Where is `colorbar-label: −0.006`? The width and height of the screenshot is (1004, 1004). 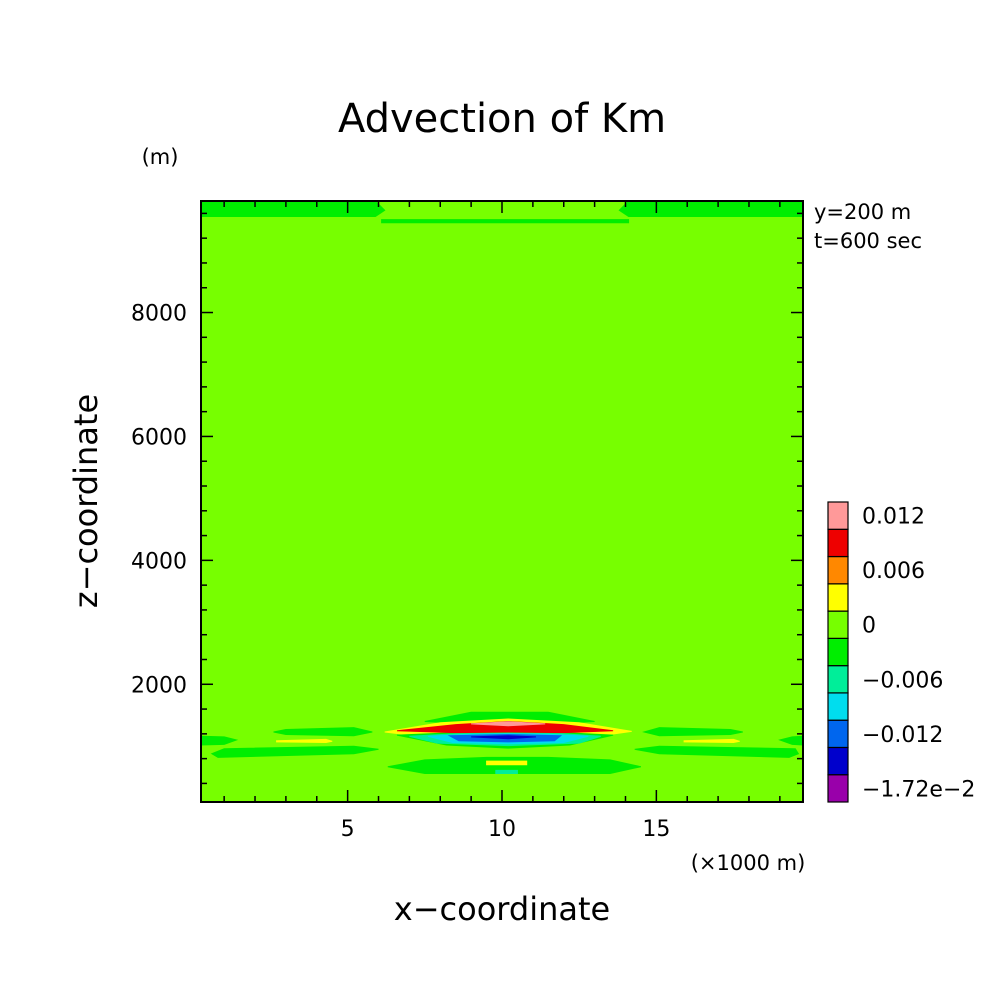 colorbar-label: −0.006 is located at coordinates (902, 680).